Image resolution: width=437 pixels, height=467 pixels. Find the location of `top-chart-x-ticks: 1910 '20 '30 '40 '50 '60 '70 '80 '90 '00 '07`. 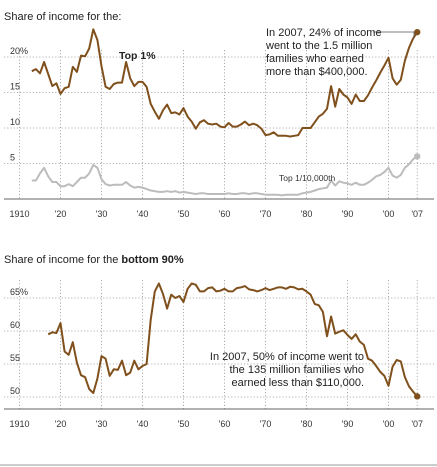

top-chart-x-ticks: 1910 '20 '30 '40 '50 '60 '70 '80 '90 '00 '07 is located at coordinates (216, 214).